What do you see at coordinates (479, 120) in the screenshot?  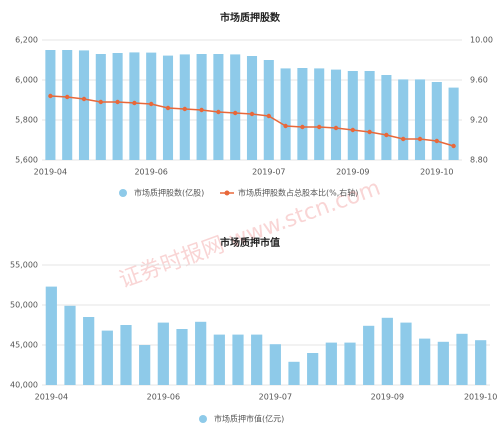 I see `y2-tick-label: 9.20` at bounding box center [479, 120].